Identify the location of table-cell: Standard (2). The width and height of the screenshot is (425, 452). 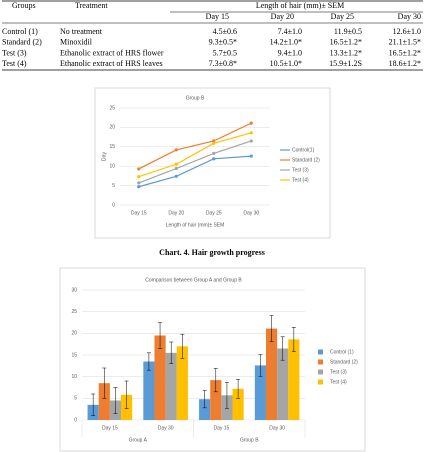
(22, 42).